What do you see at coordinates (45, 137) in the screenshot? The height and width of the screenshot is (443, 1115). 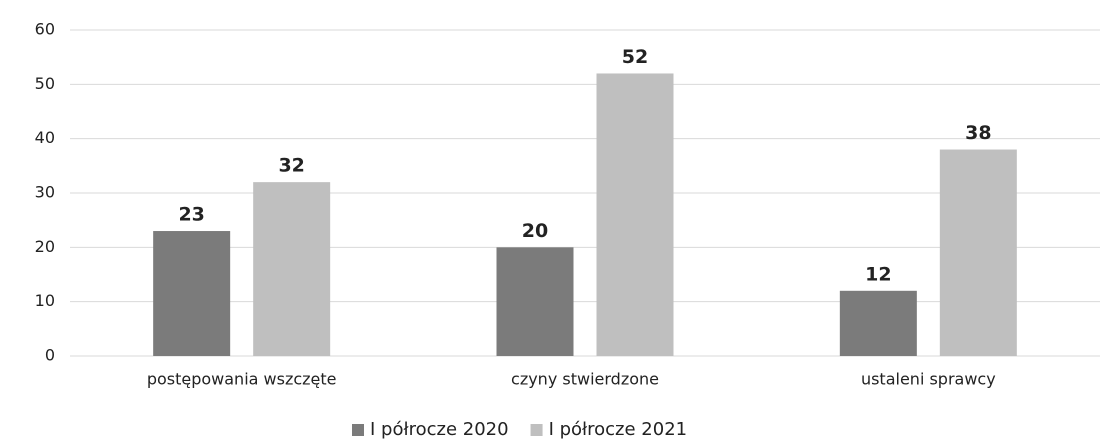 I see `y-tick-label: 40` at bounding box center [45, 137].